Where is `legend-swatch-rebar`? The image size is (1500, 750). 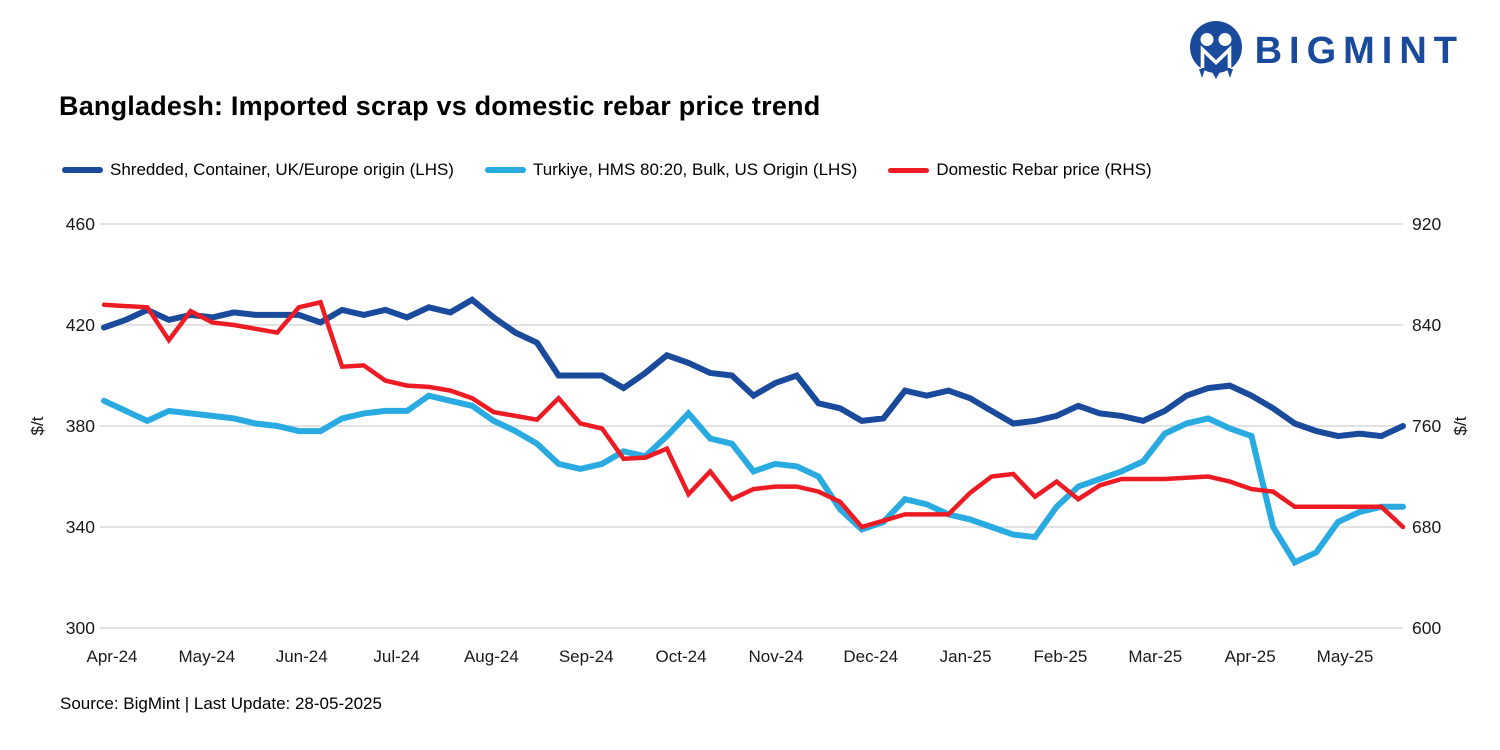
legend-swatch-rebar is located at coordinates (909, 170).